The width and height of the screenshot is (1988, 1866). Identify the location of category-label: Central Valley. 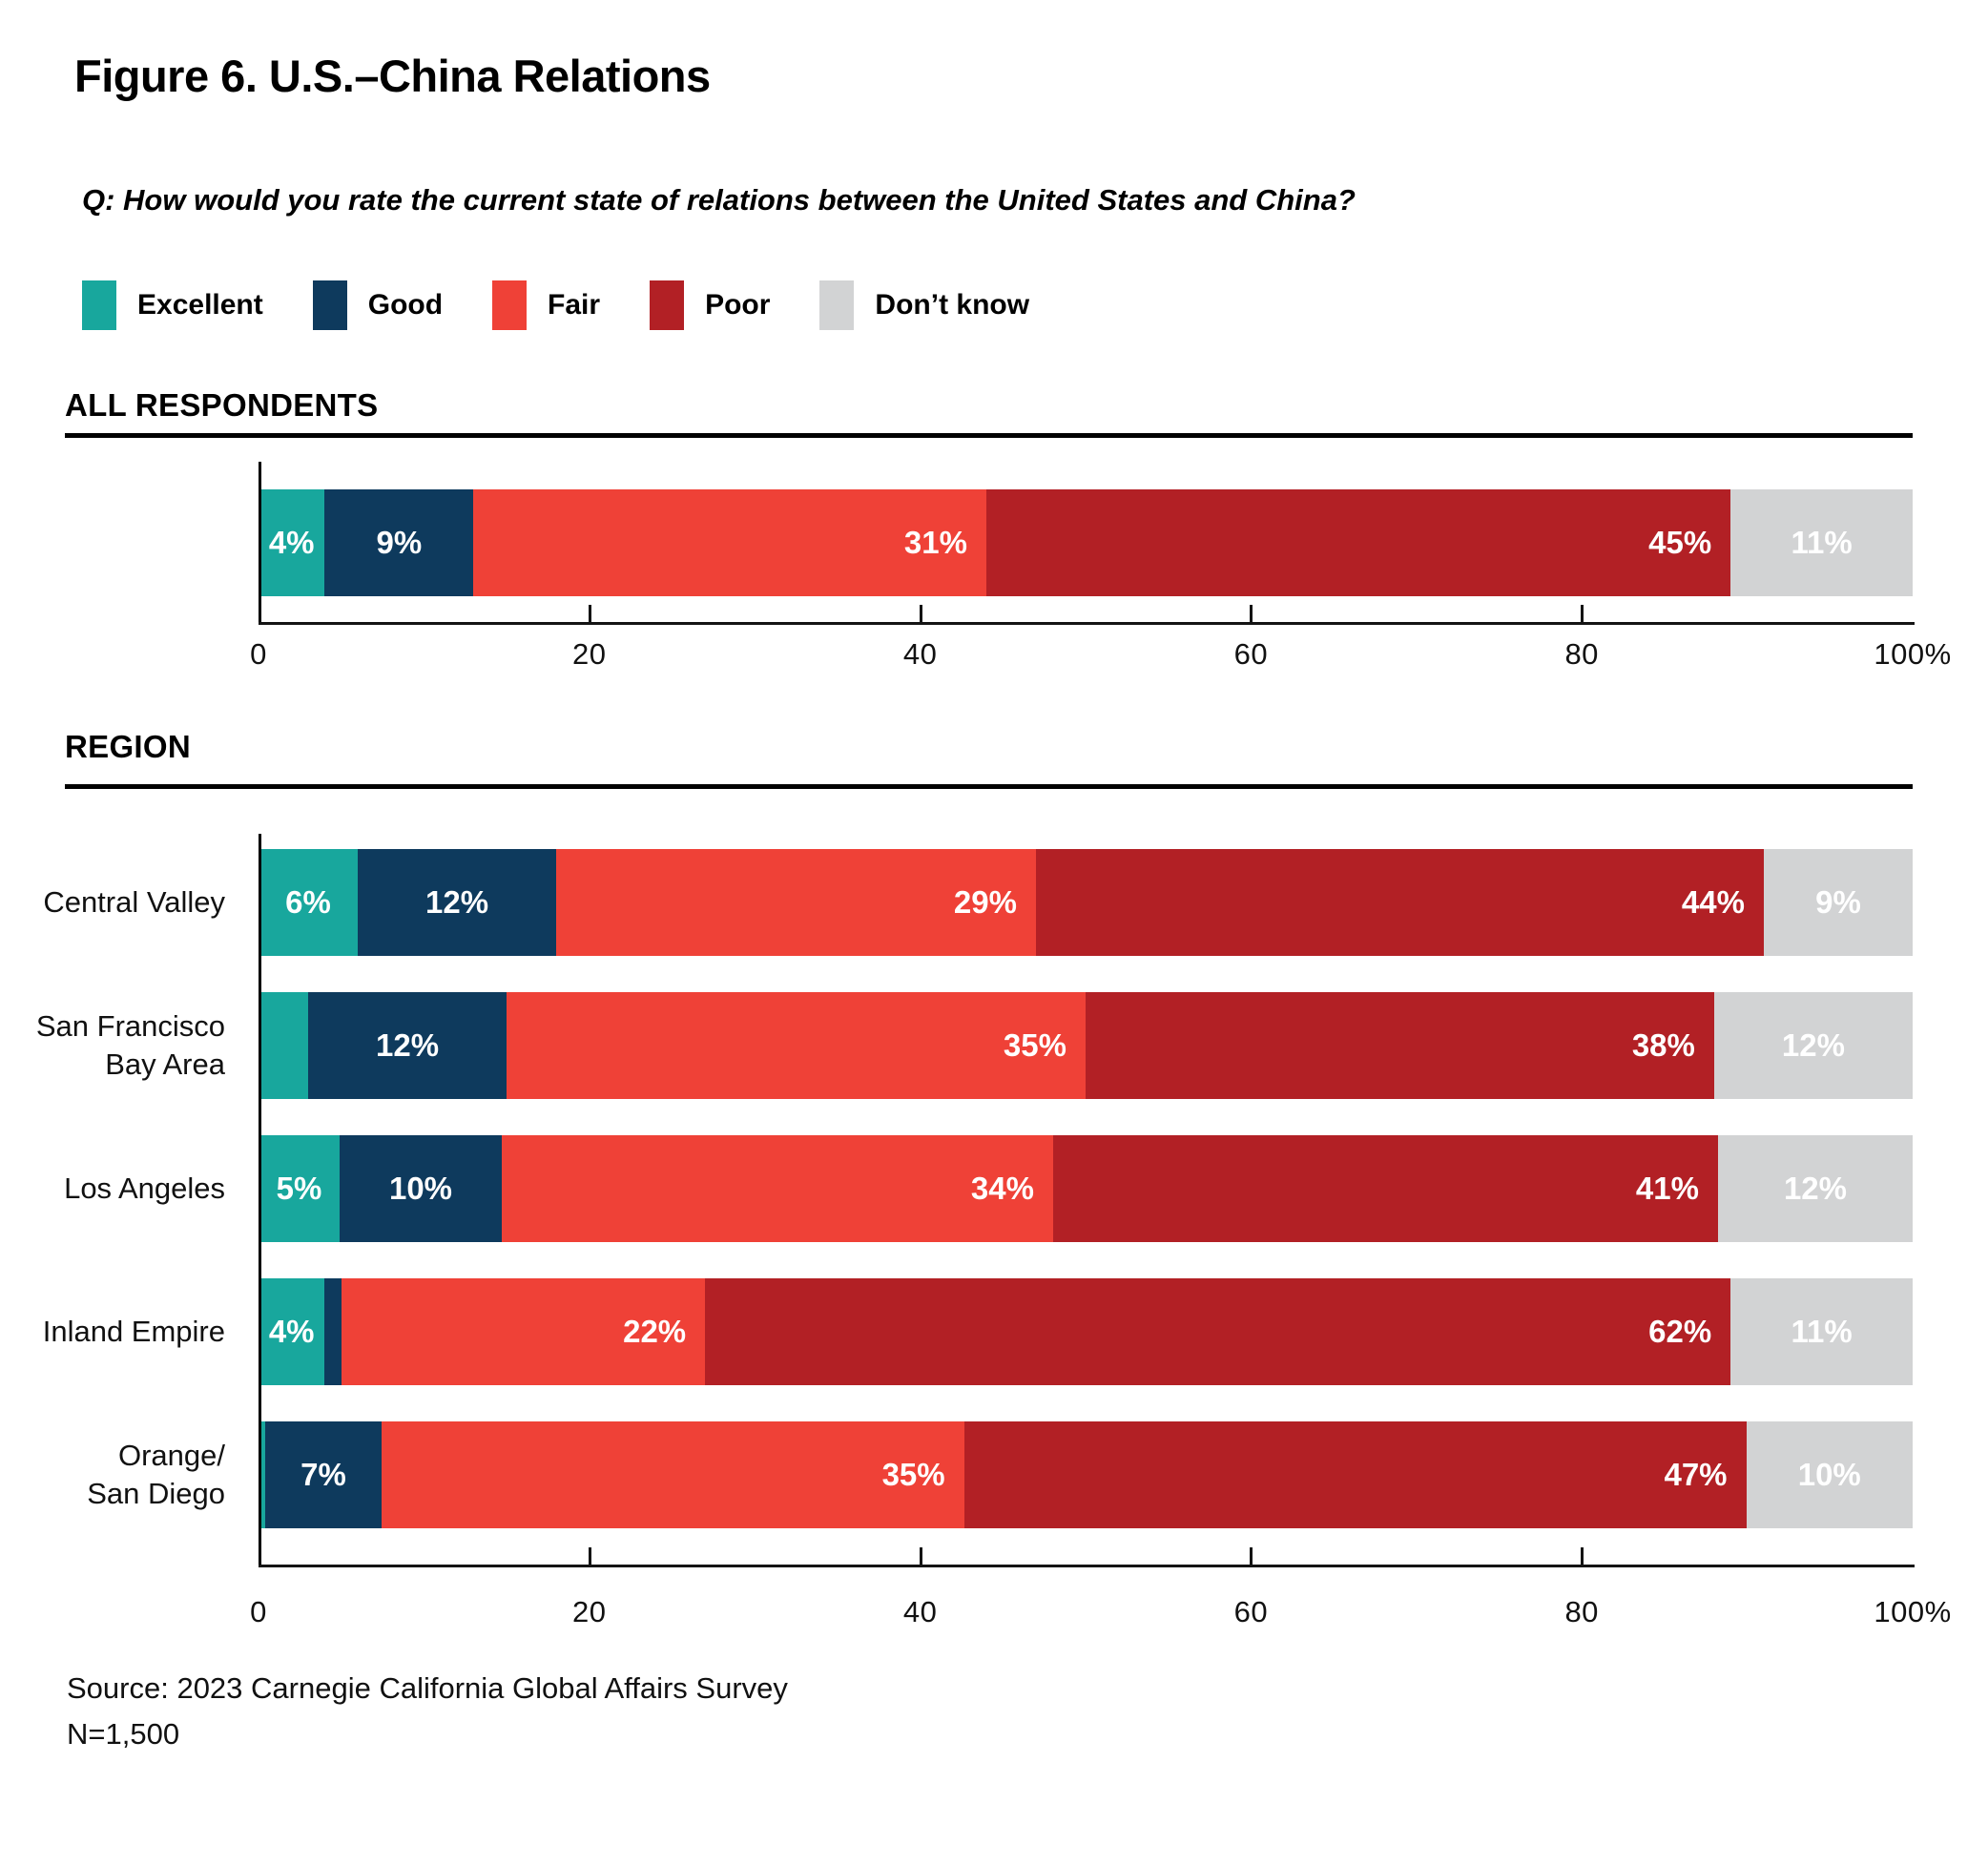
(134, 901).